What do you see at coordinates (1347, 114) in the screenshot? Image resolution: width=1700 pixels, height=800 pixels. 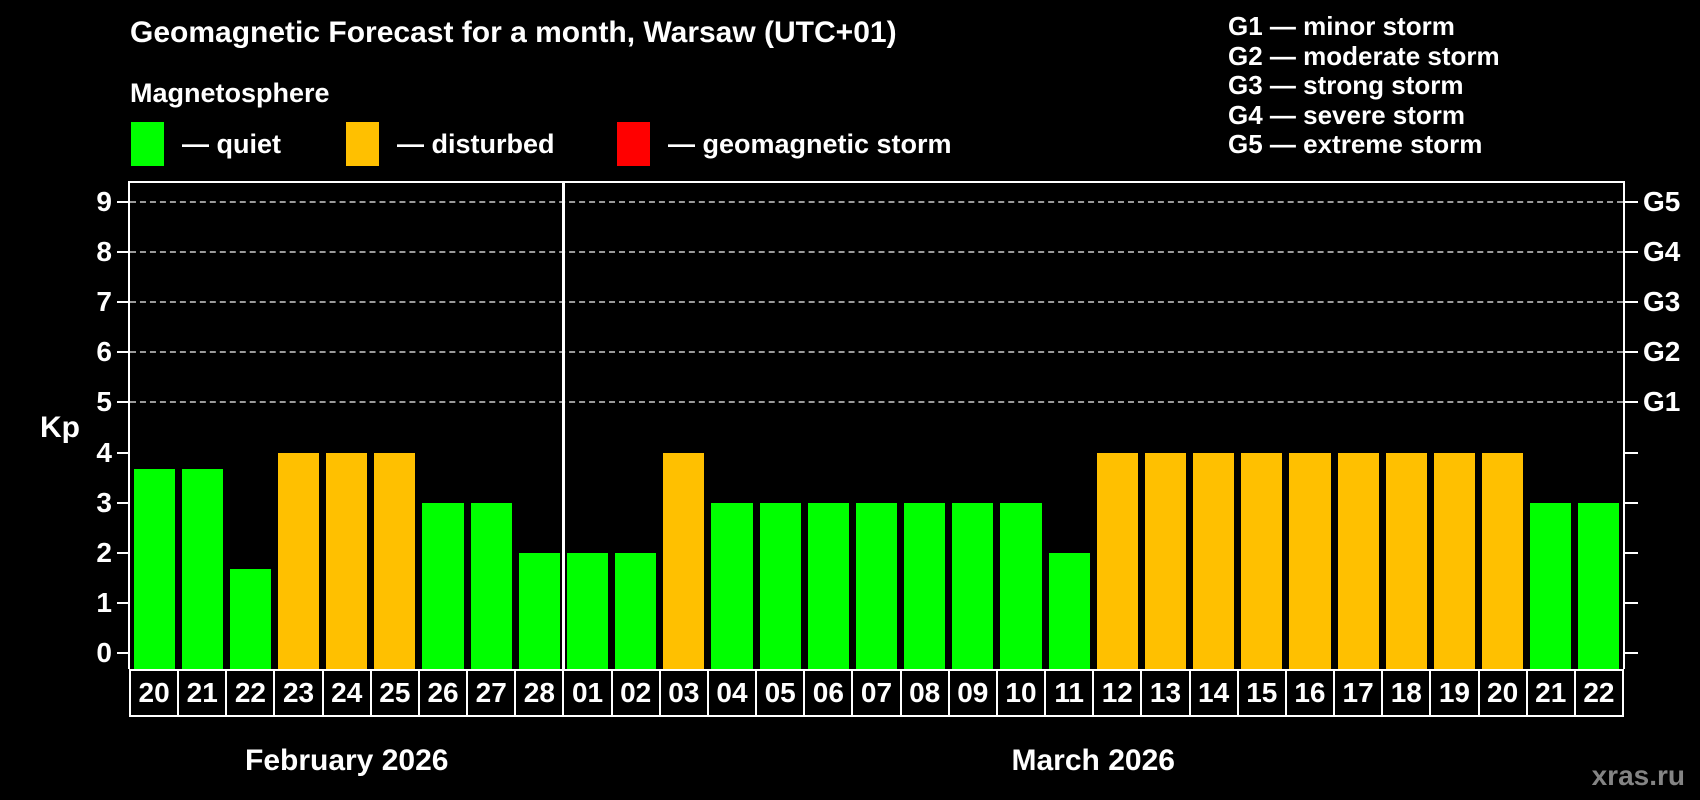 I see `g4-legend-line: G4 — severe storm` at bounding box center [1347, 114].